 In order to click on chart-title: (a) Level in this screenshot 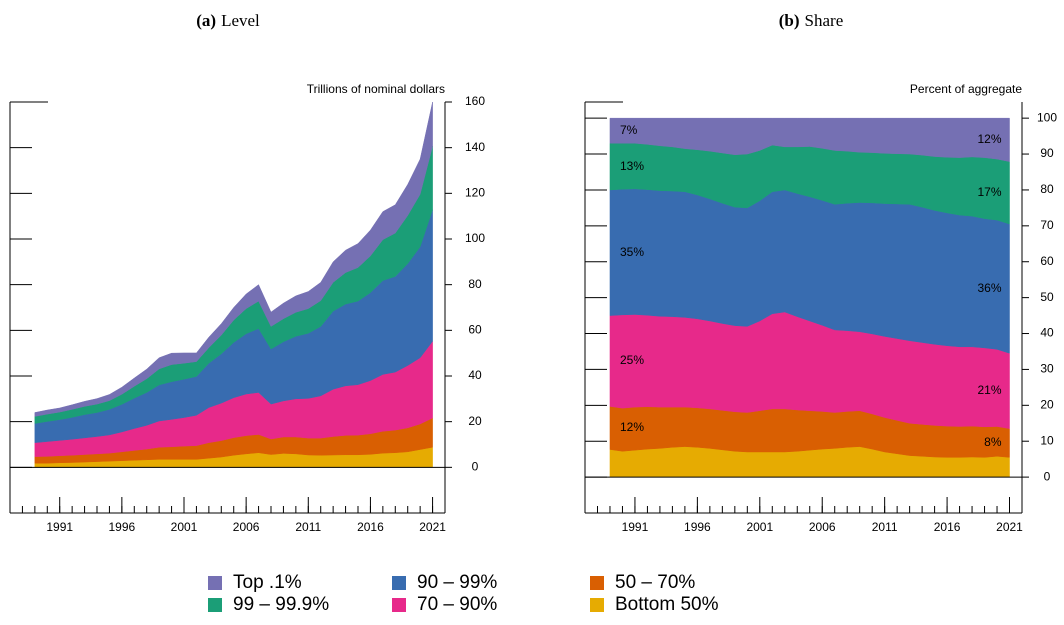, I will do `click(228, 20)`.